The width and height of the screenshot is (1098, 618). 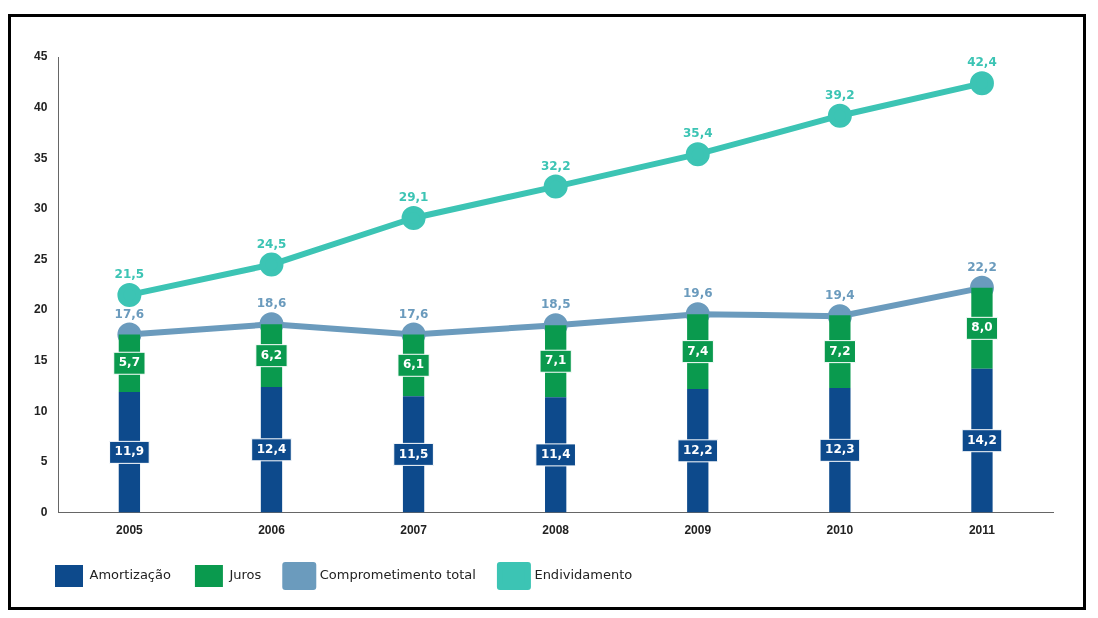 What do you see at coordinates (245, 575) in the screenshot?
I see `legend-label: Juros` at bounding box center [245, 575].